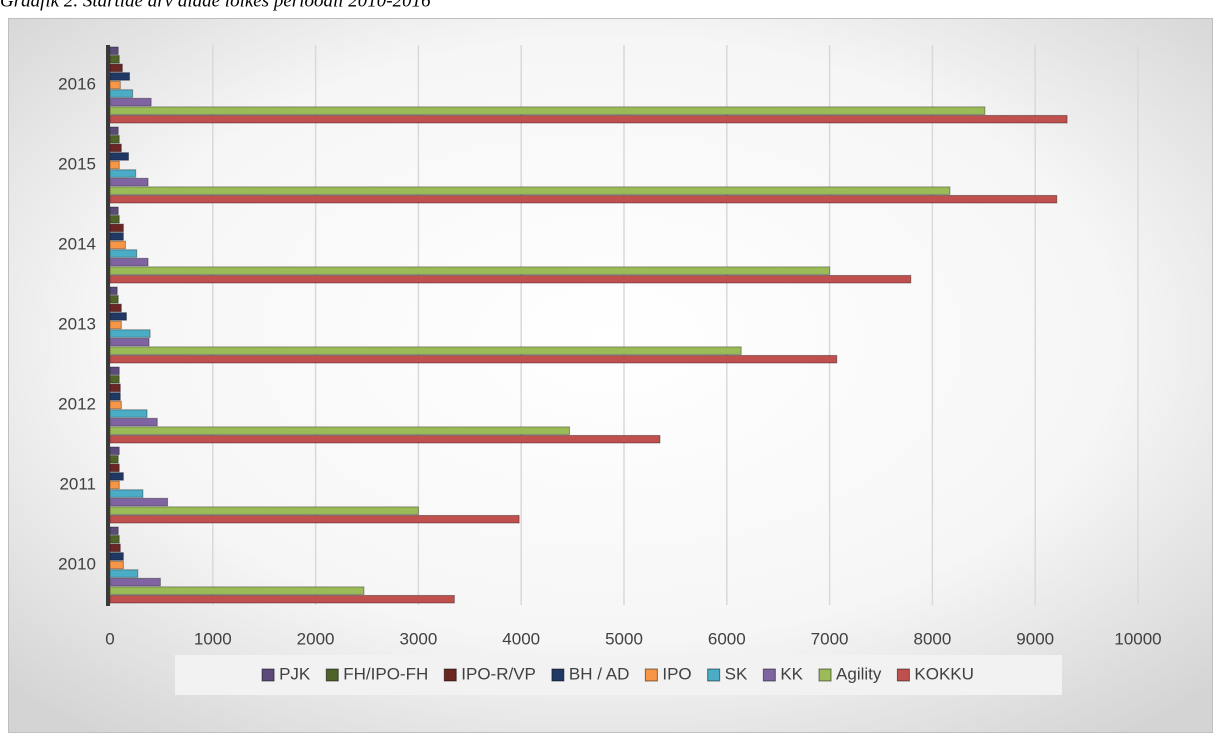 The height and width of the screenshot is (733, 1213). What do you see at coordinates (791, 673) in the screenshot?
I see `legend-label: KK` at bounding box center [791, 673].